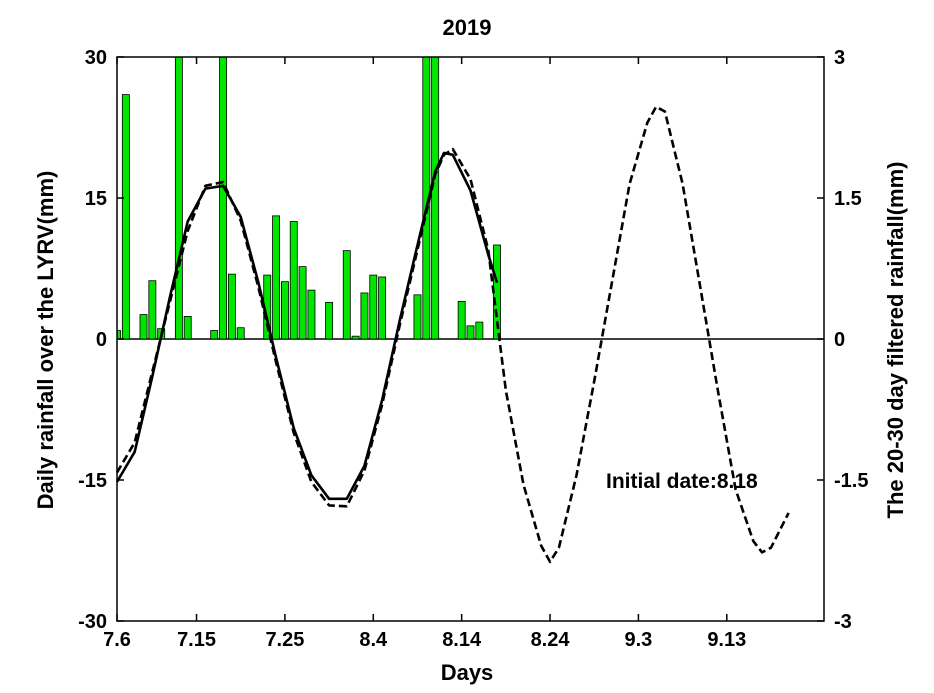  Describe the element at coordinates (682, 481) in the screenshot. I see `initial-date-annotation: Initial date:8.18` at that location.